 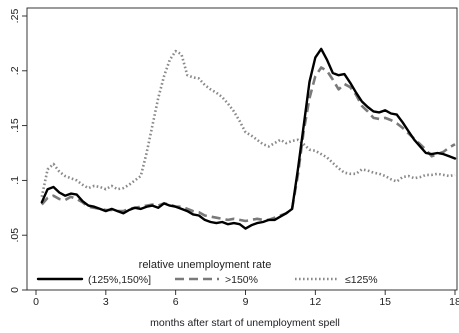 What do you see at coordinates (119, 280) in the screenshot?
I see `legend-label-solid: (125%,150%]` at bounding box center [119, 280].